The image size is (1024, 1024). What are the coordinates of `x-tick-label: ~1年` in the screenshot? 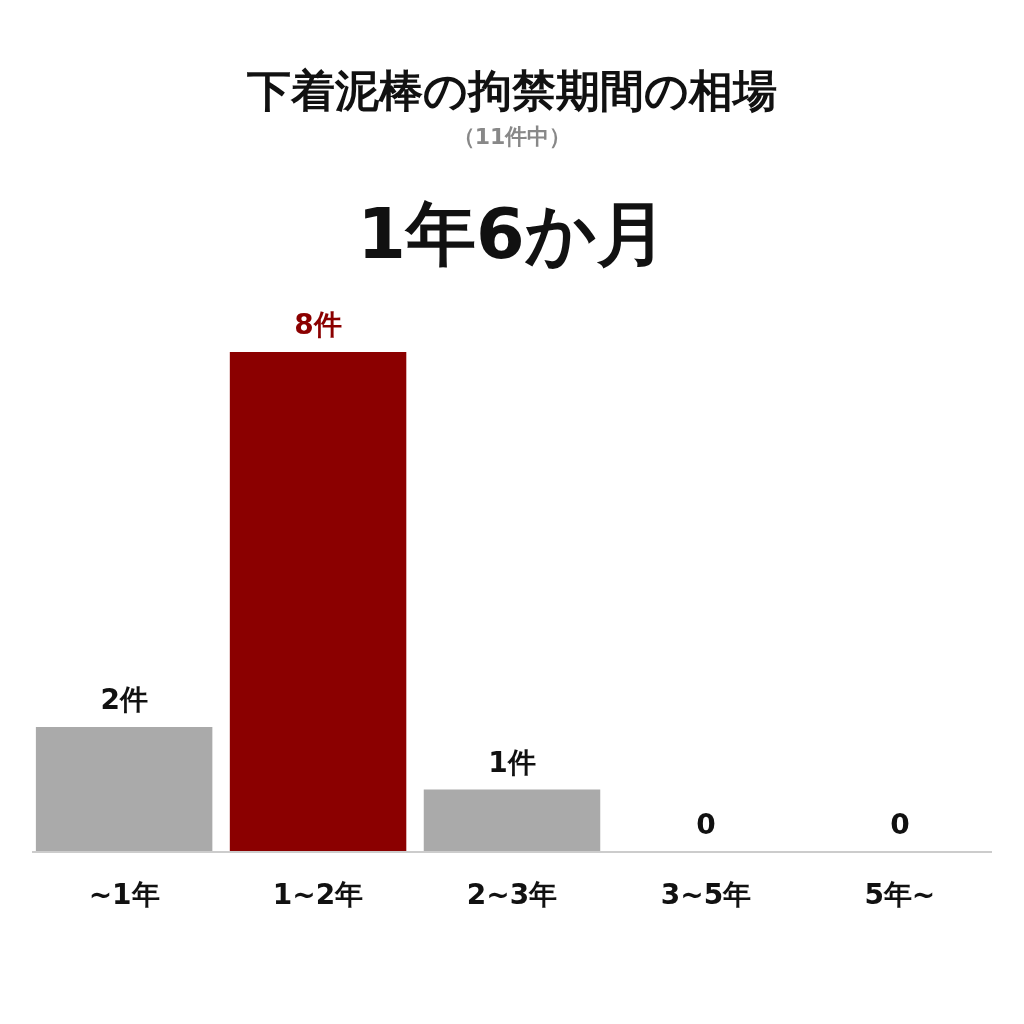 It's located at (124, 894).